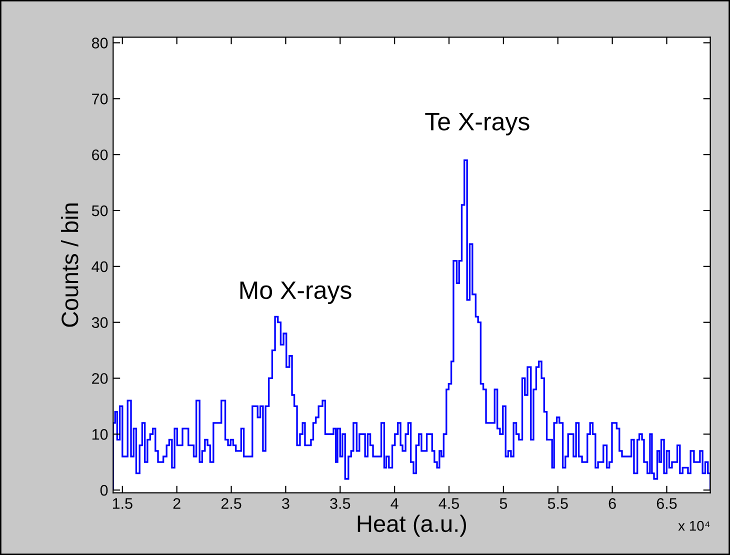  What do you see at coordinates (100, 99) in the screenshot?
I see `y-tick-label: 70` at bounding box center [100, 99].